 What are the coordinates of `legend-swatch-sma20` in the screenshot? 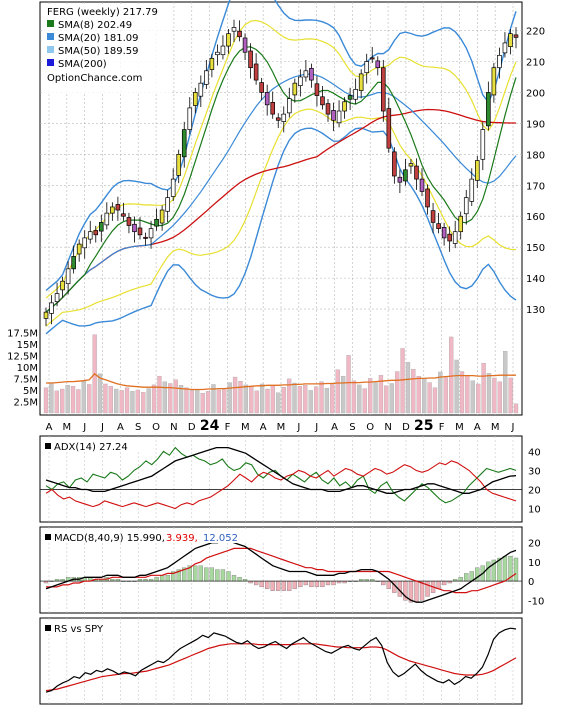 It's located at (50, 36).